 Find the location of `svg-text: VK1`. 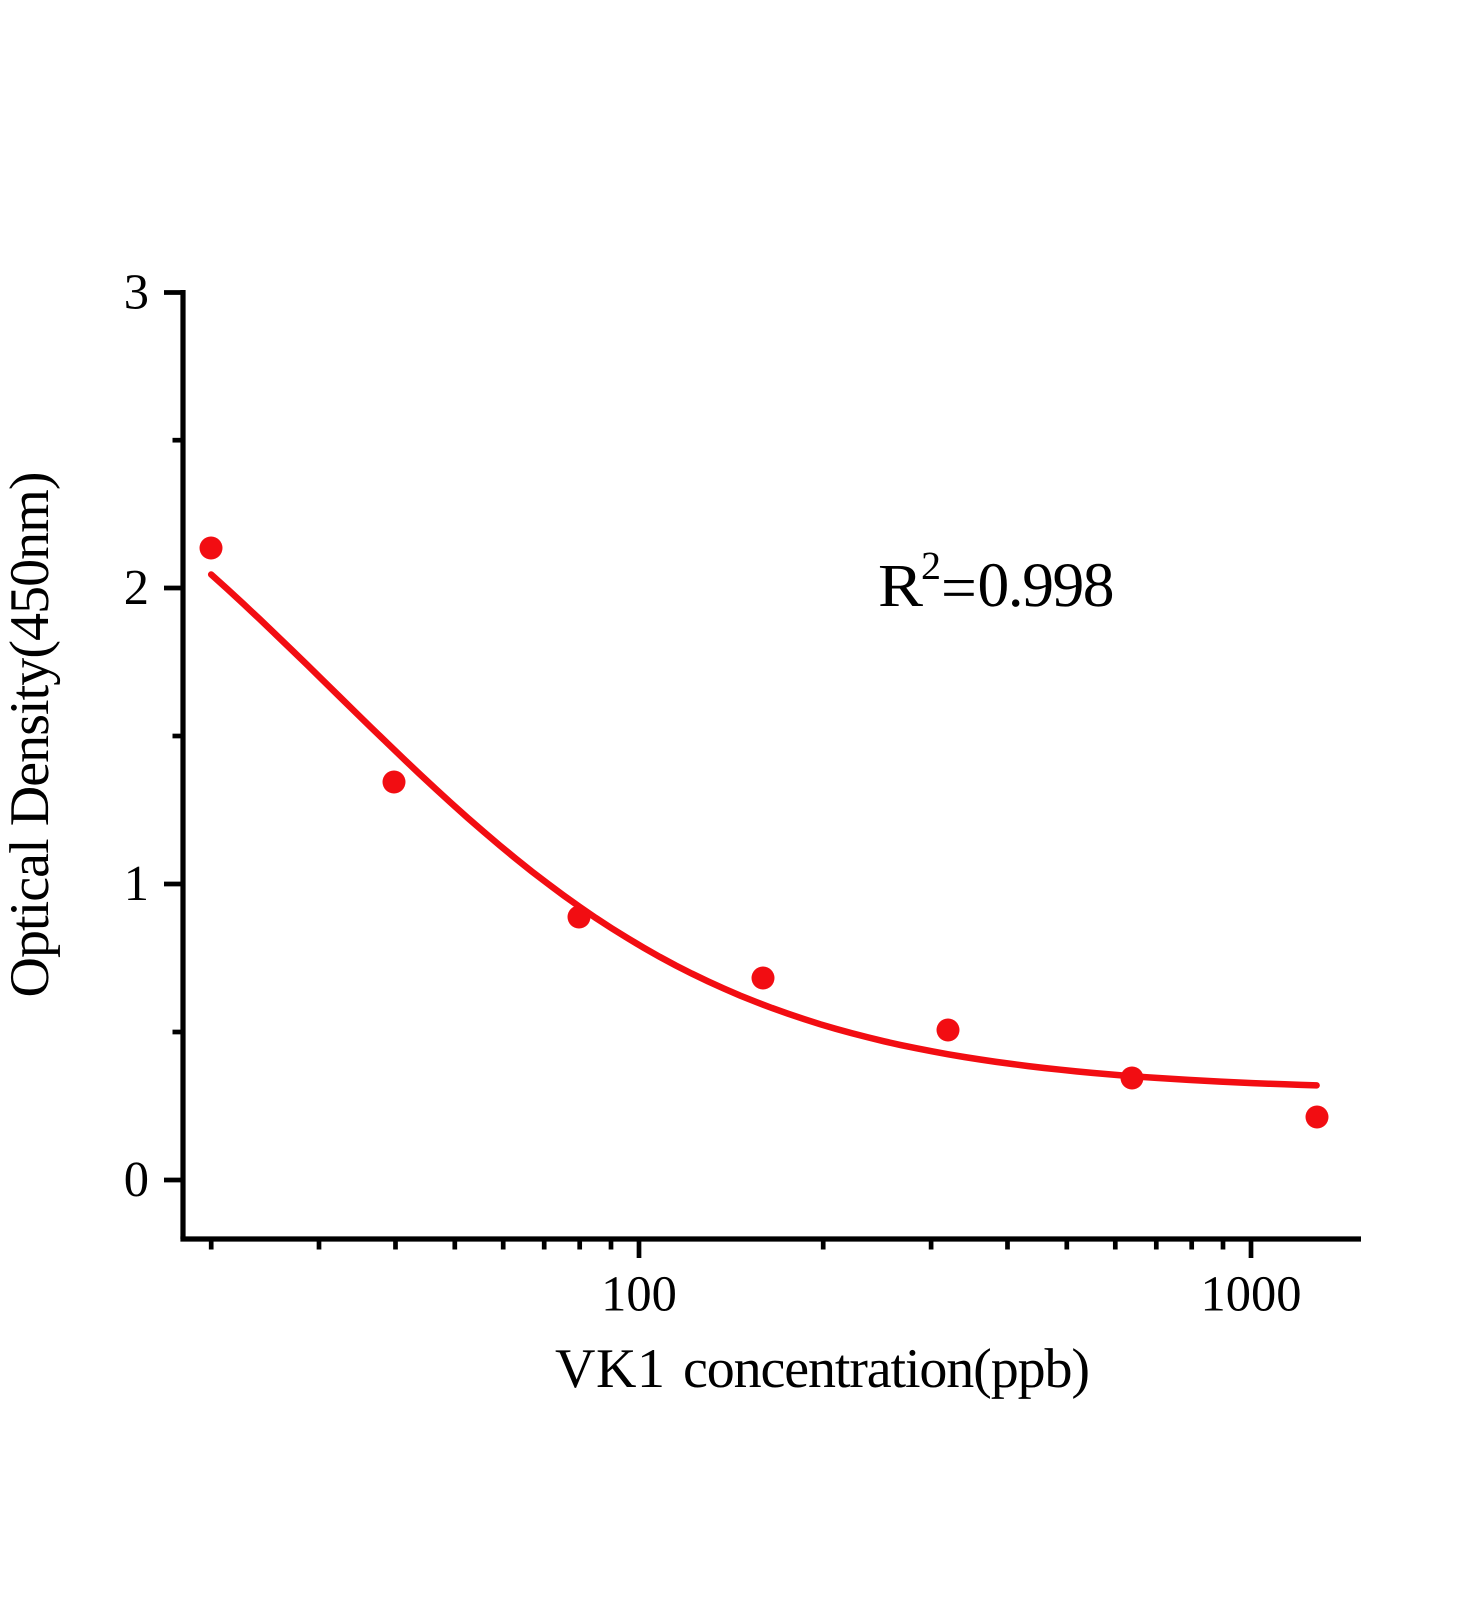

svg-text: VK1 is located at coordinates (610, 1369).